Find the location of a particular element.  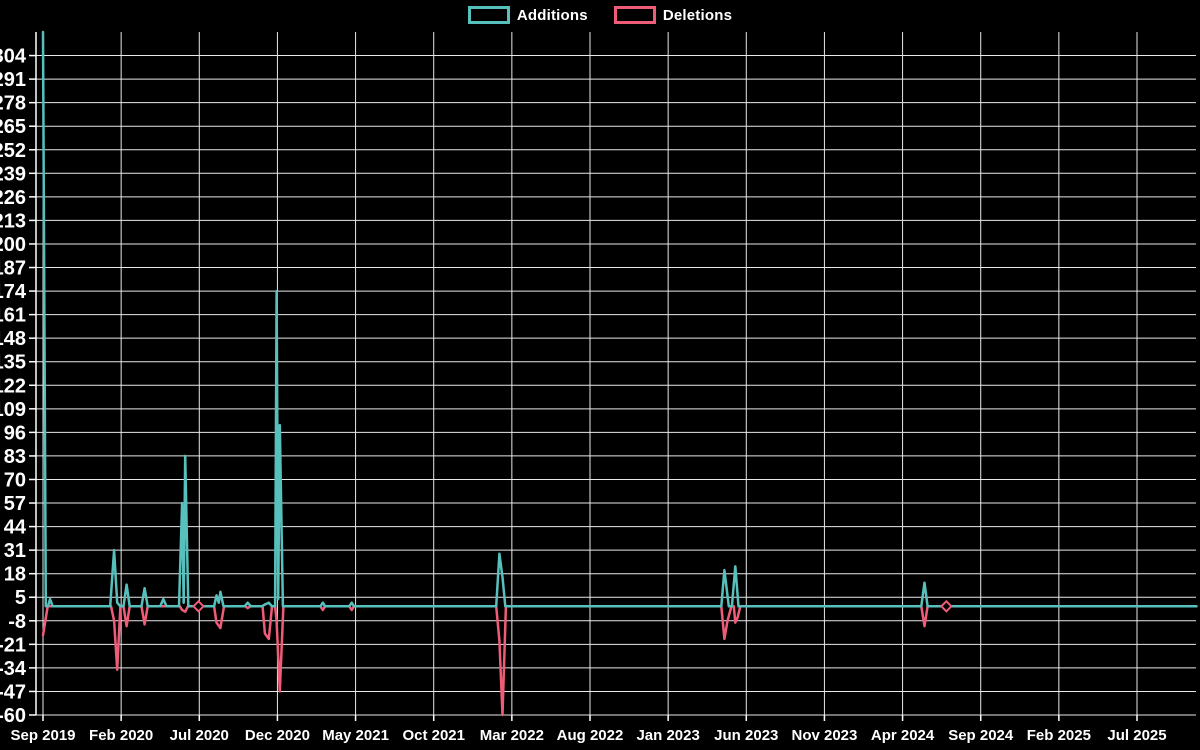

svg-text: 252 is located at coordinates (13, 151).